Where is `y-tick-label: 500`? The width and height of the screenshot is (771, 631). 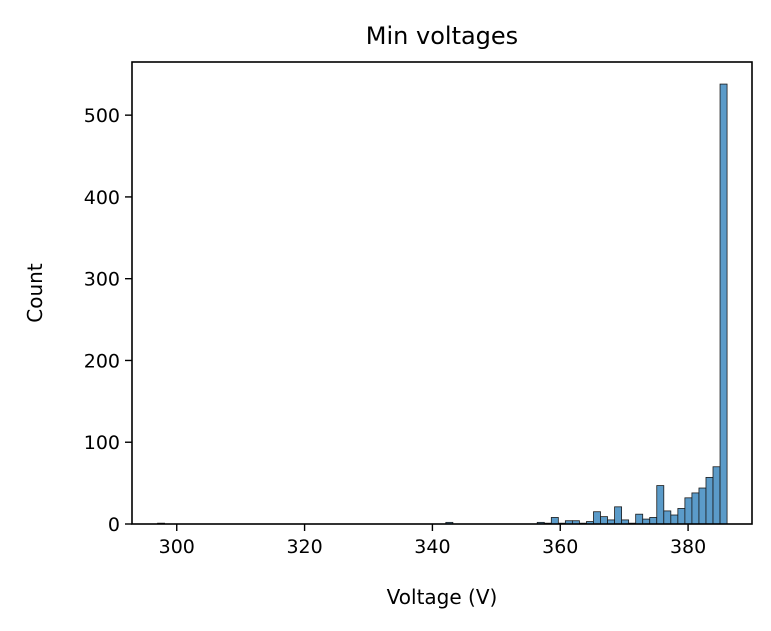 y-tick-label: 500 is located at coordinates (102, 116).